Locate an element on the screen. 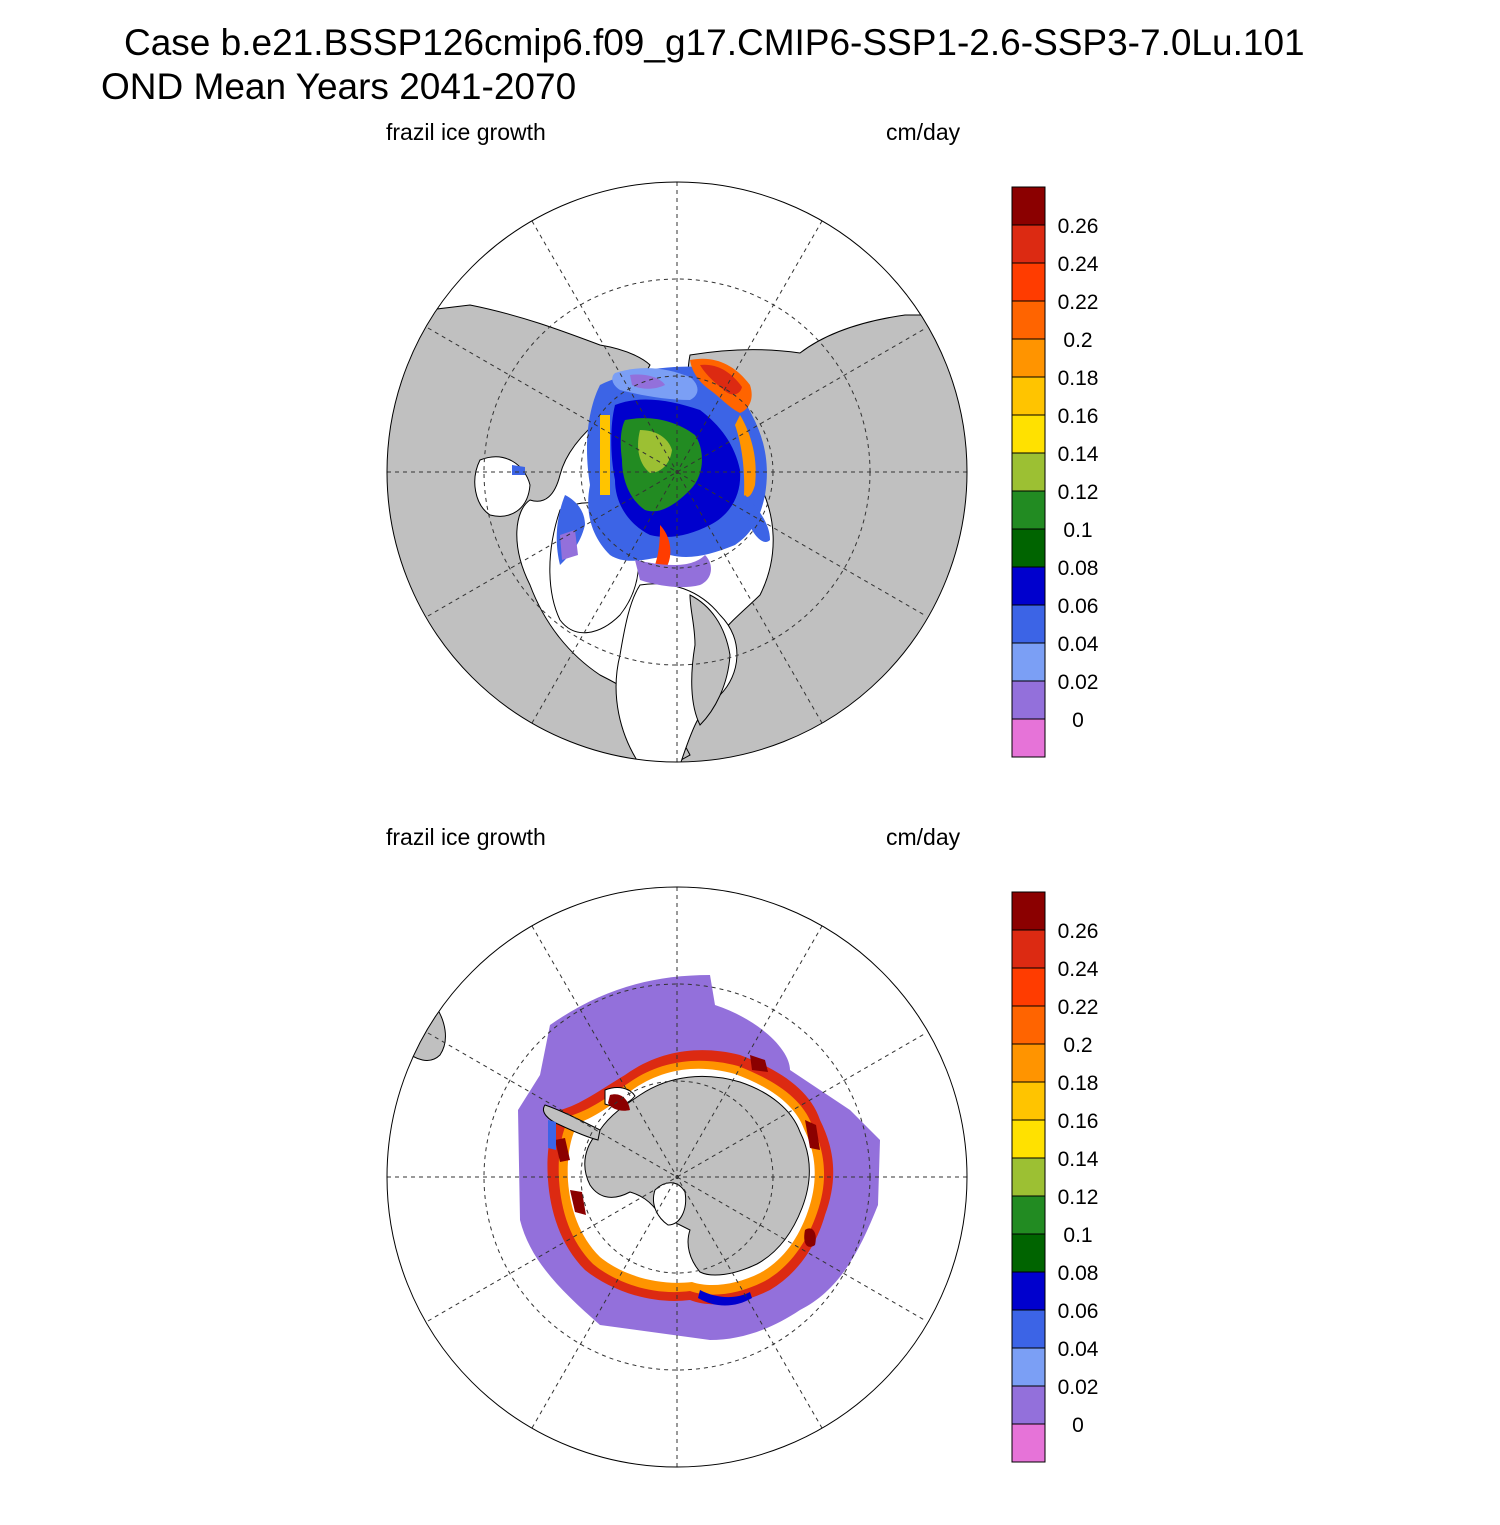  antarctic-graticule is located at coordinates (677, 1177).